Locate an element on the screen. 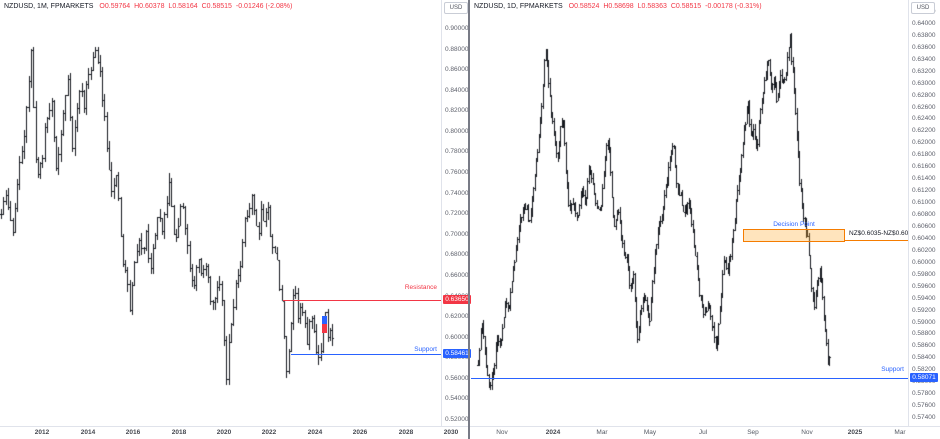 The height and width of the screenshot is (439, 940). ohlc-low: L0.58164 is located at coordinates (183, 6).